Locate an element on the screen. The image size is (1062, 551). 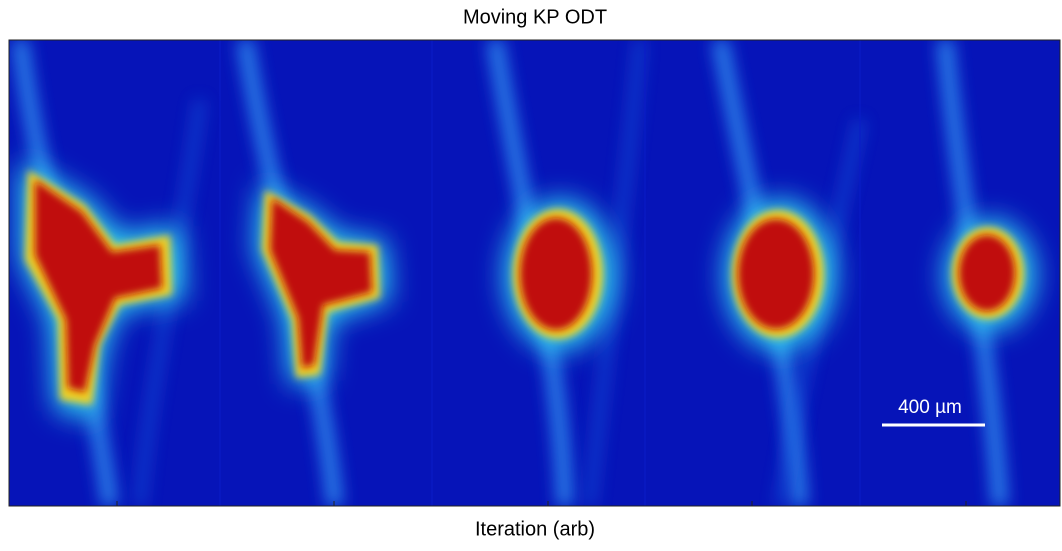
figure-title: Moving KP ODT is located at coordinates (535, 17).